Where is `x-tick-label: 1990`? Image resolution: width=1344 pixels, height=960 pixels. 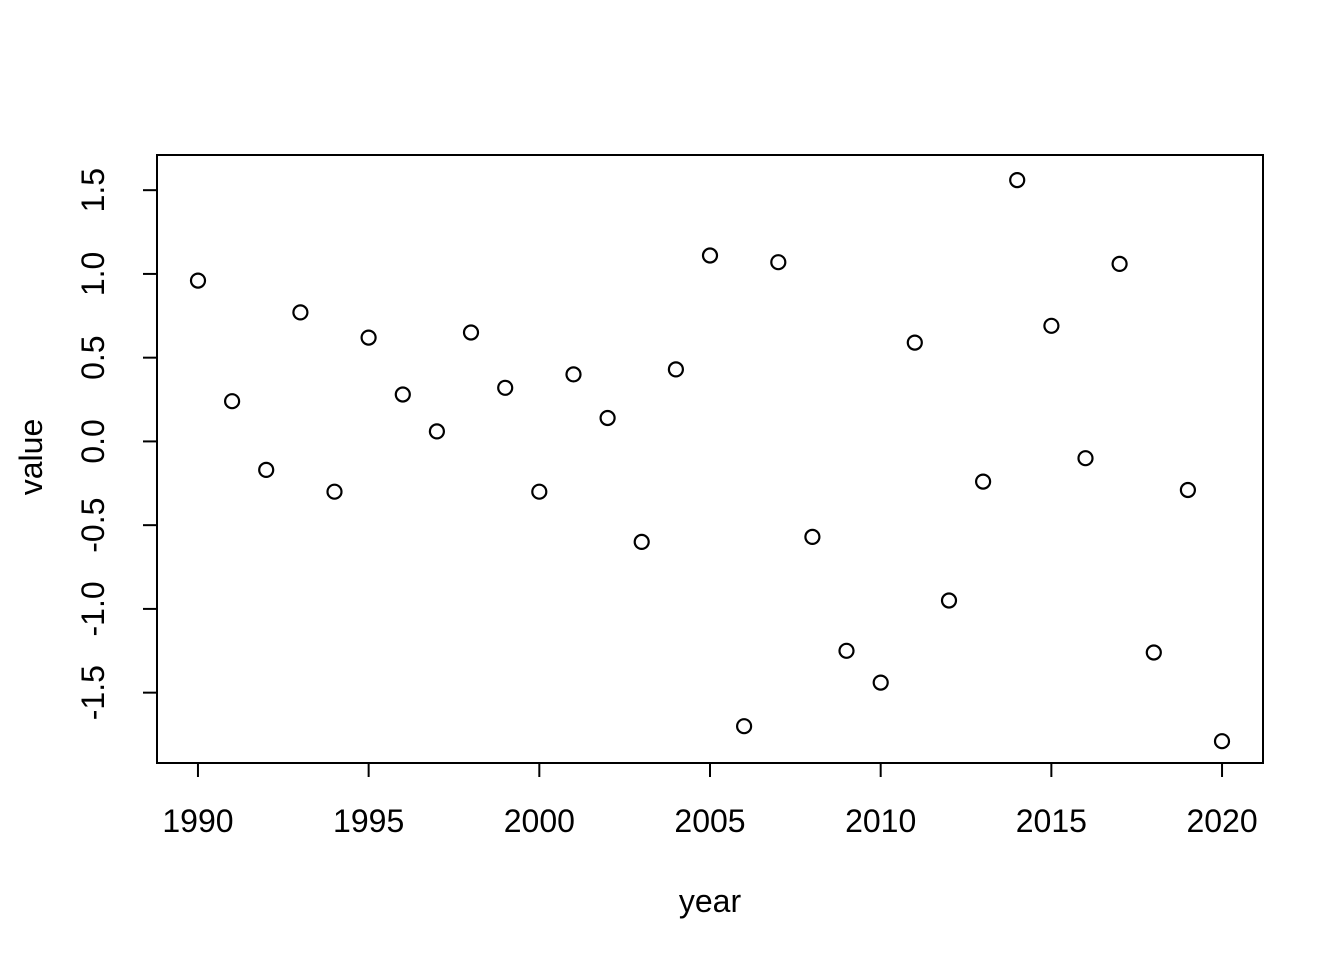 x-tick-label: 1990 is located at coordinates (197, 821).